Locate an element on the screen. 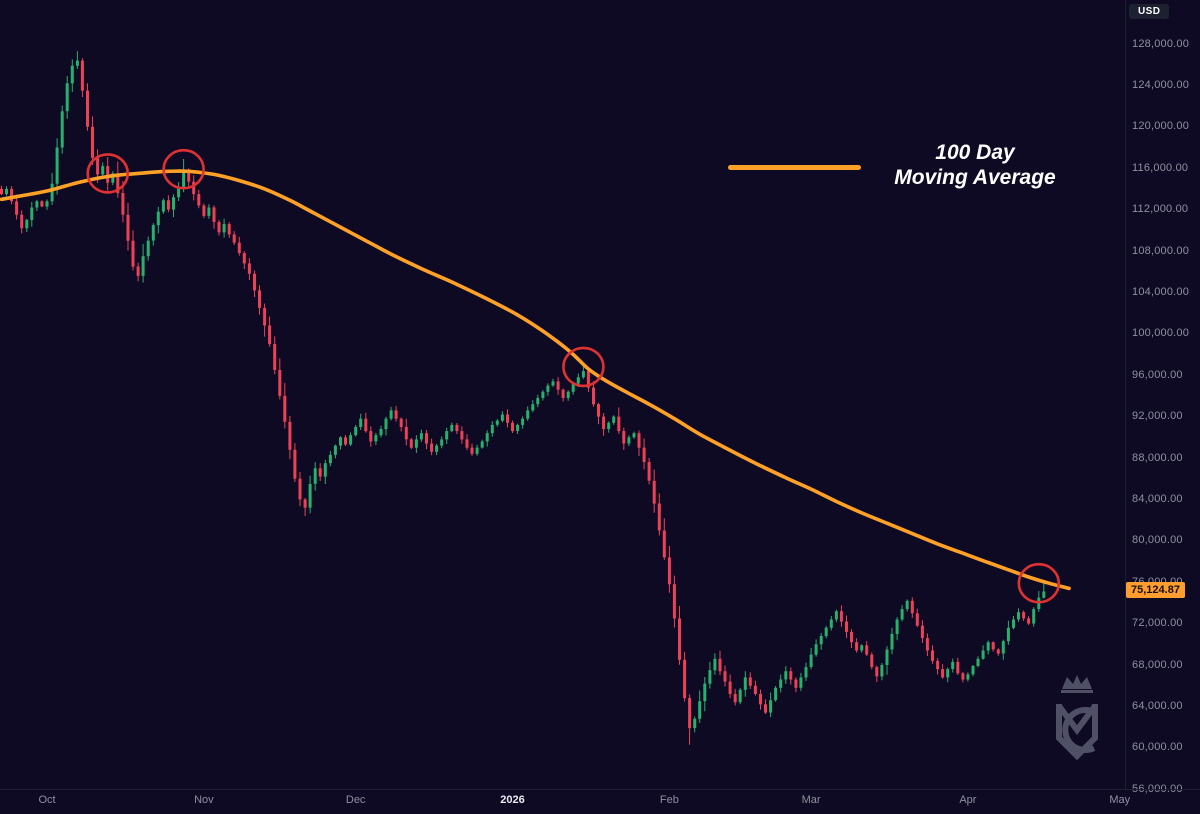 The width and height of the screenshot is (1200, 814). ma-legend: 100 Day Moving Average is located at coordinates (901, 165).